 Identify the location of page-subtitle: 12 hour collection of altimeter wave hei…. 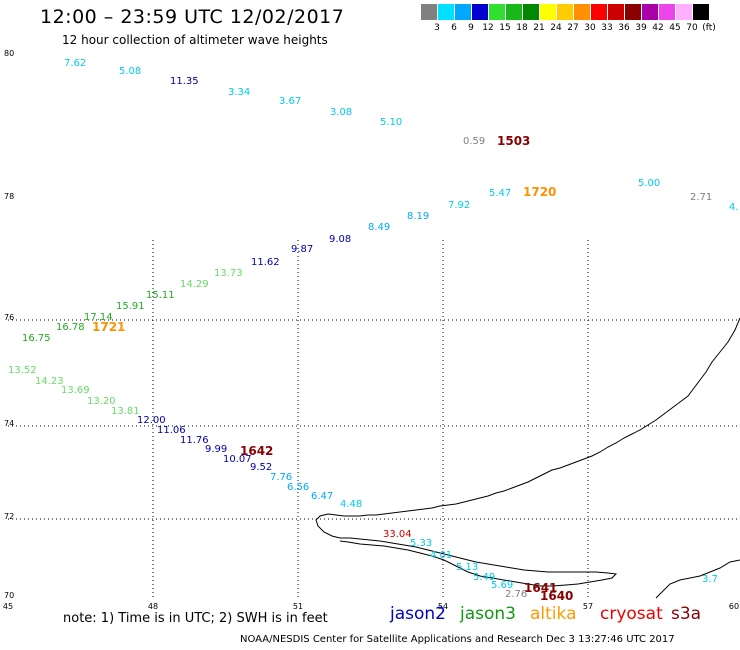
(195, 40).